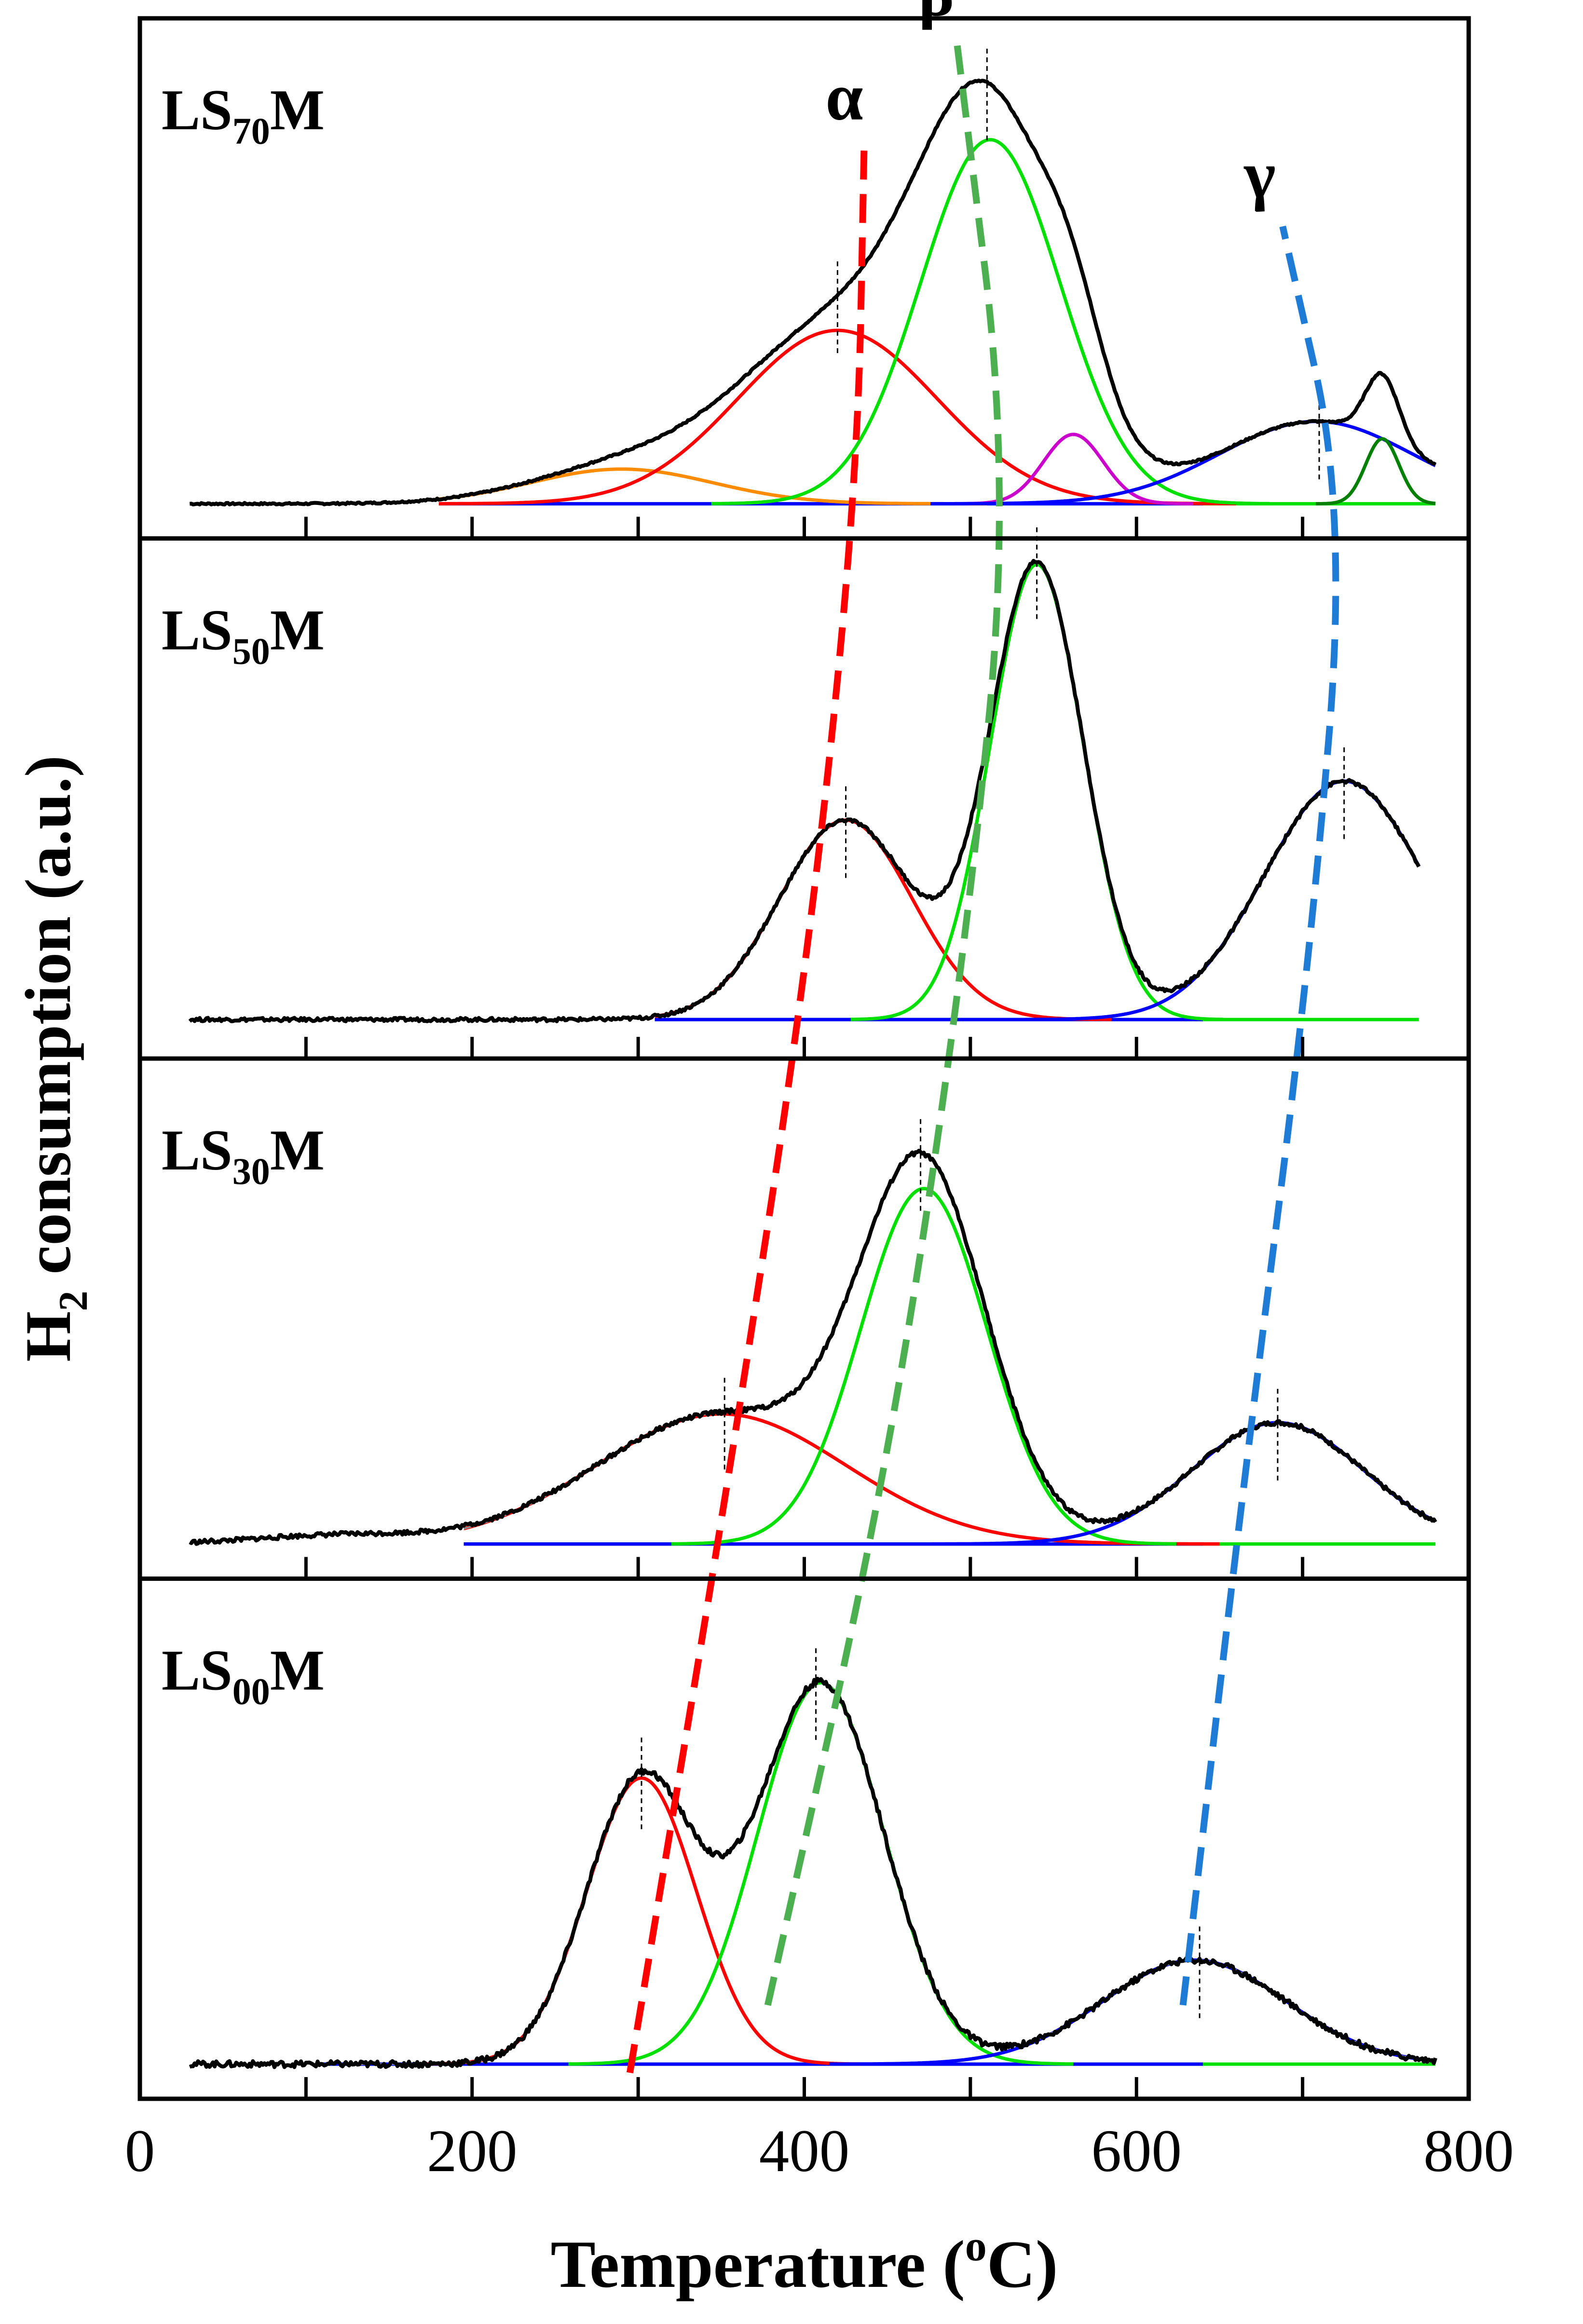 The image size is (1583, 2324). I want to click on y-axis-title-sub: 2, so click(73, 1301).